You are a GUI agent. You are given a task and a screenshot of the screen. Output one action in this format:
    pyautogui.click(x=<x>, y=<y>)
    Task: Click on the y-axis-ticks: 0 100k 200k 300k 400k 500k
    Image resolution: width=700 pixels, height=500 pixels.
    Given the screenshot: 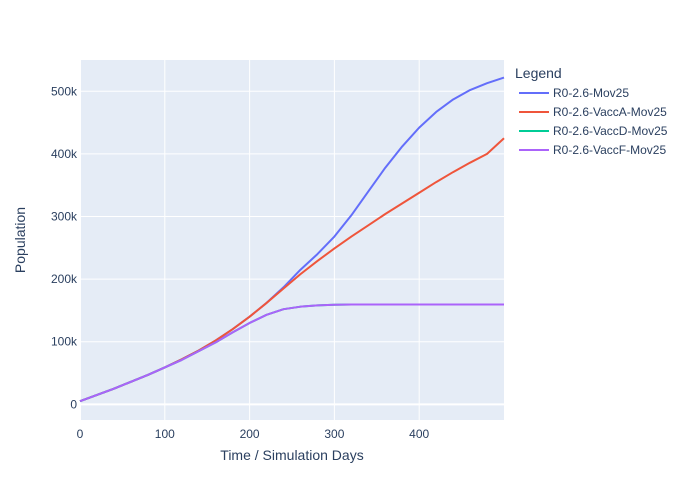 What is the action you would take?
    pyautogui.click(x=64, y=247)
    